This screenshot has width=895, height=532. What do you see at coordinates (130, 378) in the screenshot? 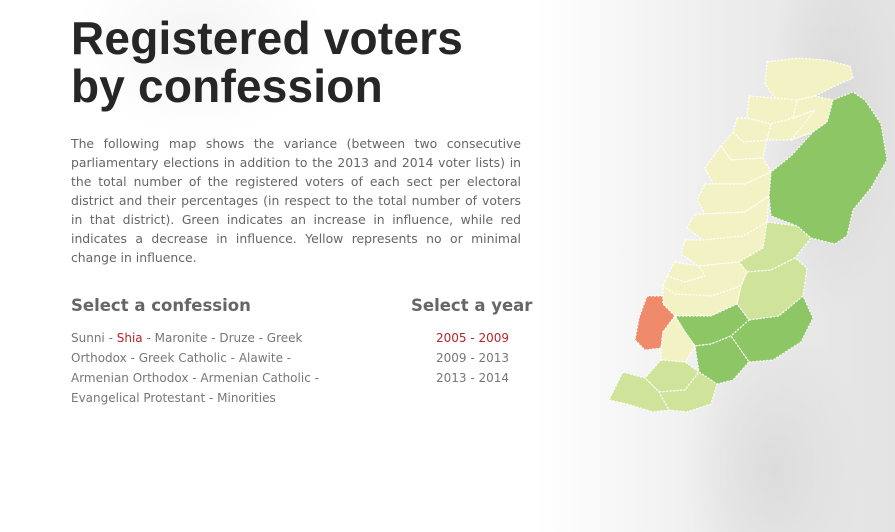
I see `confession-link-armenian-orthodox: Armenian Orthodox` at bounding box center [130, 378].